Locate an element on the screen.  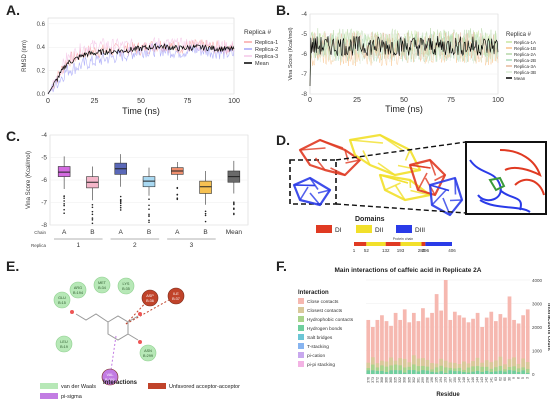
y-tick-label: -8 is located at coordinates (304, 94).